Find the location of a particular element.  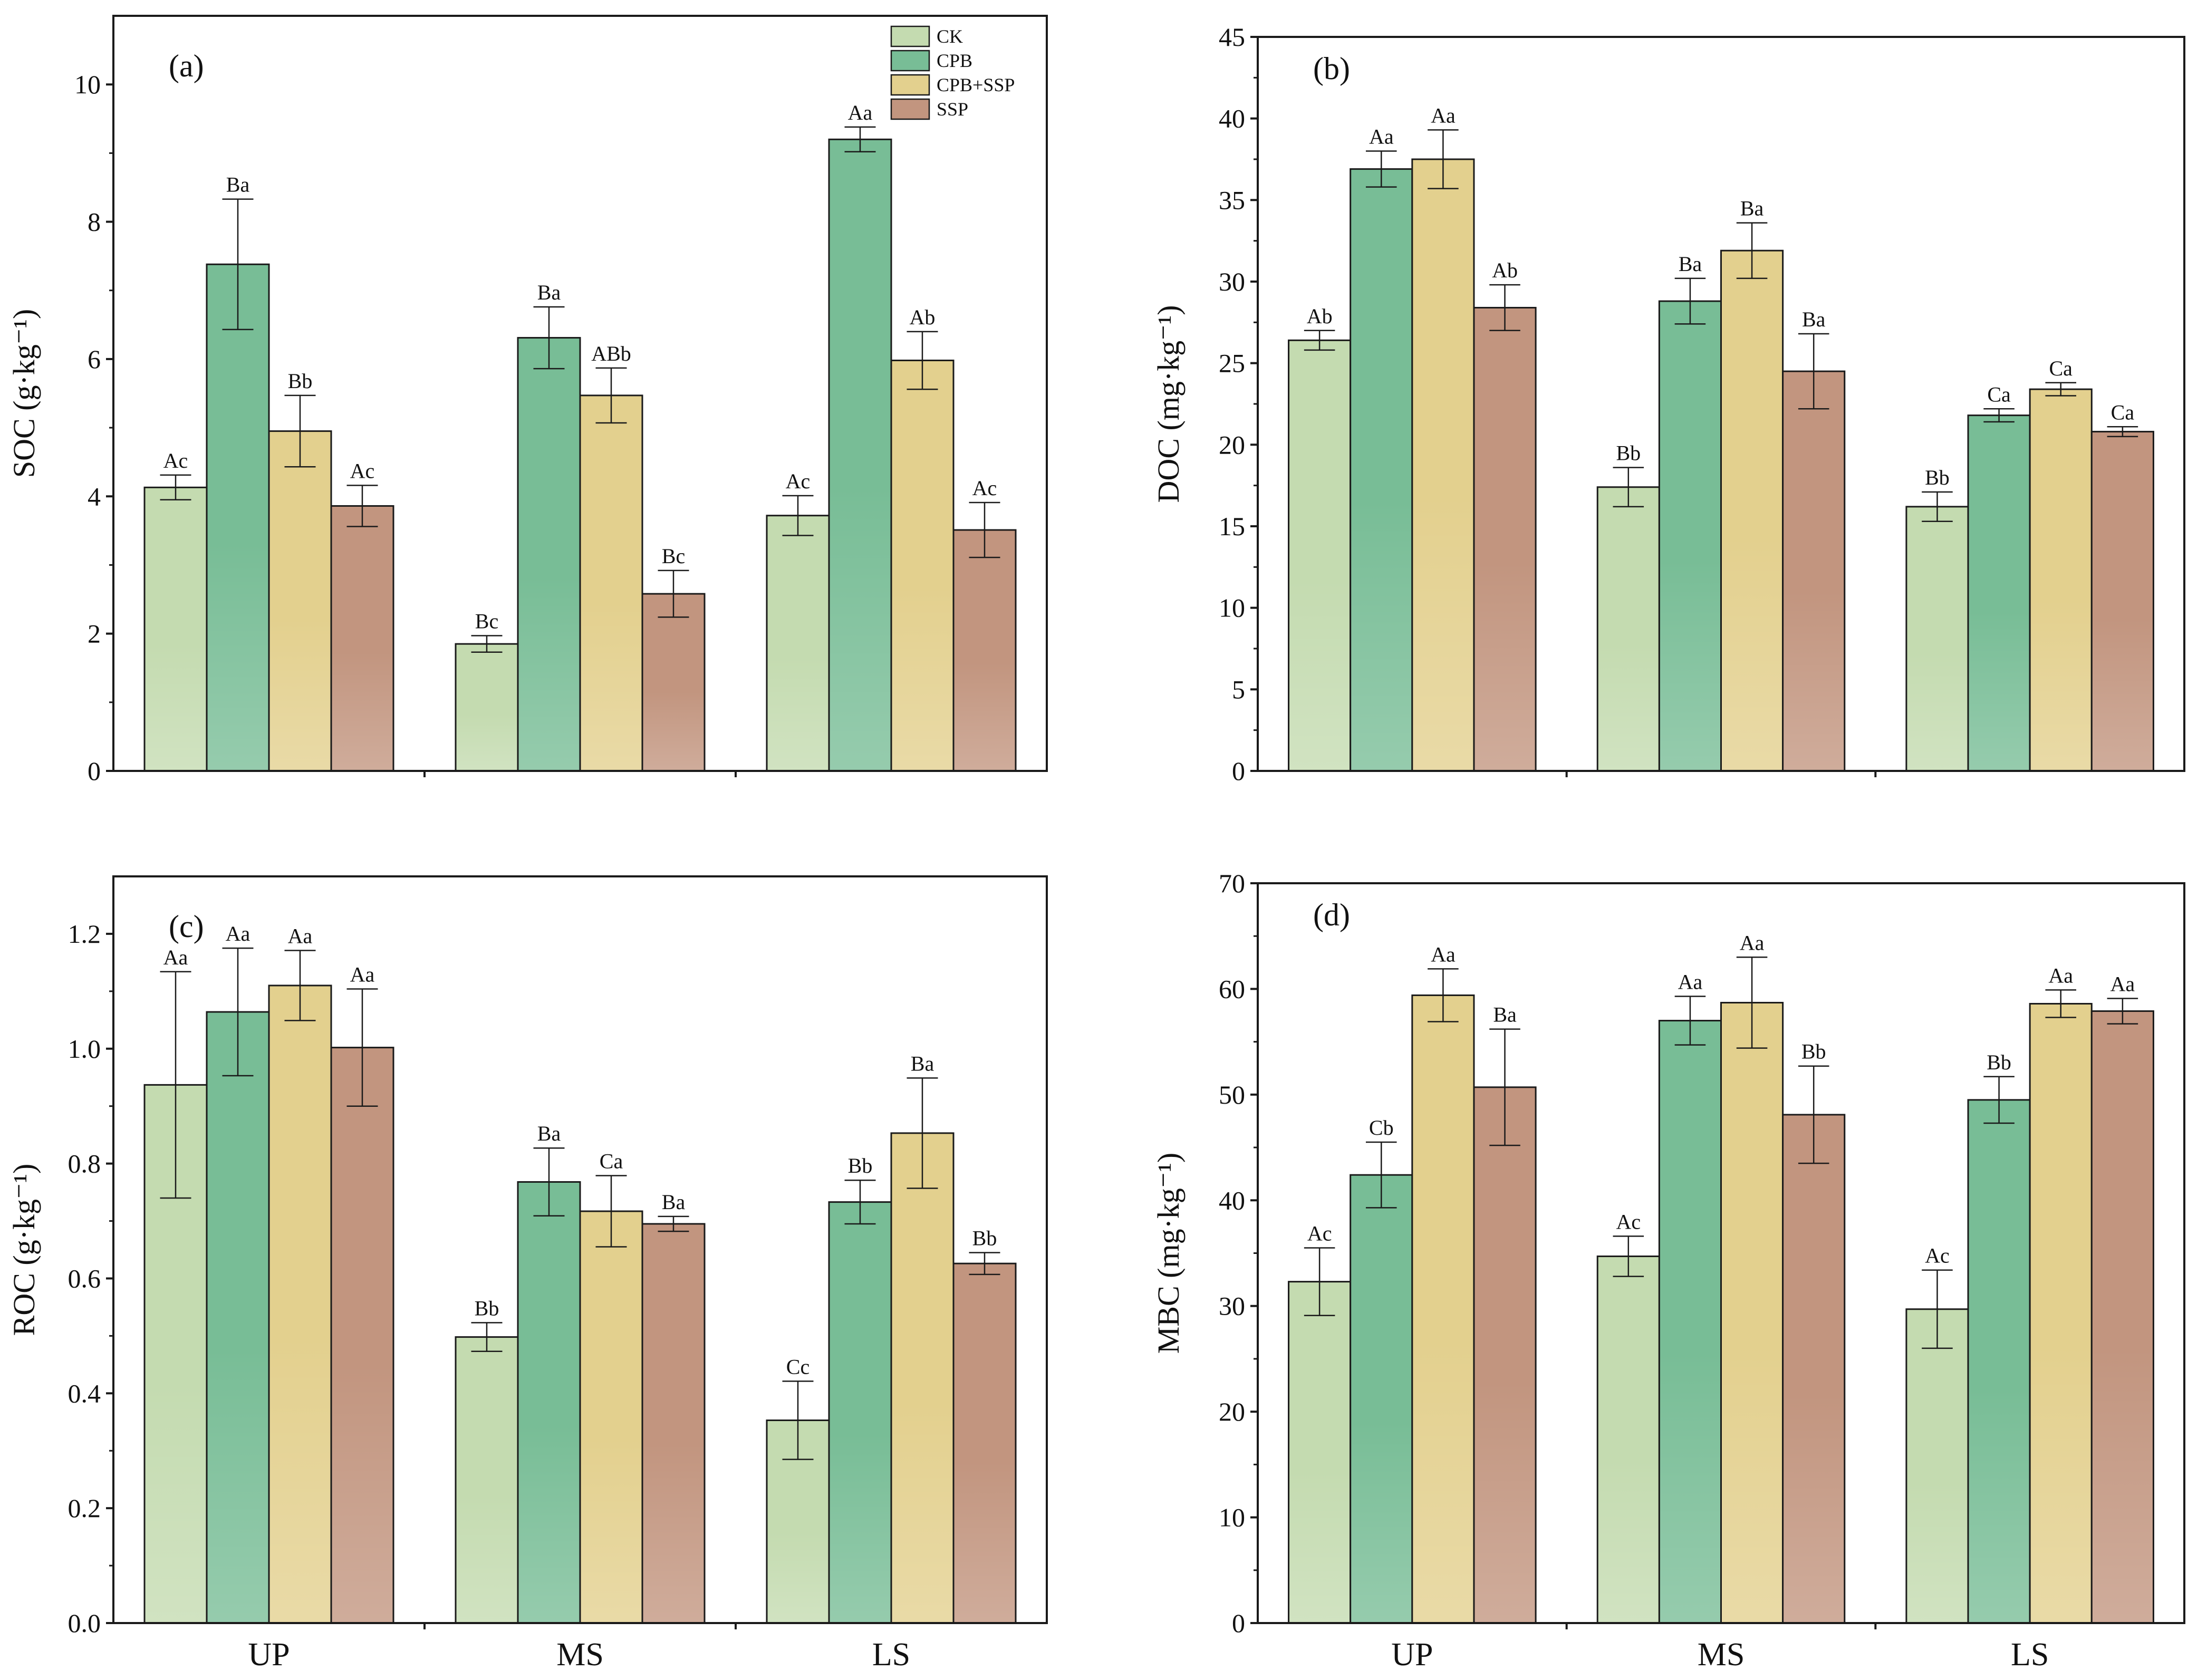

y-tick-label: 0.0 is located at coordinates (84, 1623).